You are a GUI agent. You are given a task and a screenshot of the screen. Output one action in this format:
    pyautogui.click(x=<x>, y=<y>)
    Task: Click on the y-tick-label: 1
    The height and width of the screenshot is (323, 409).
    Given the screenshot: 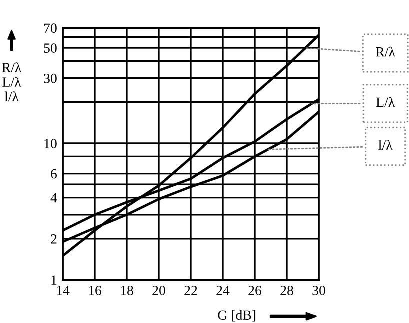 What is the action you would take?
    pyautogui.click(x=54, y=280)
    